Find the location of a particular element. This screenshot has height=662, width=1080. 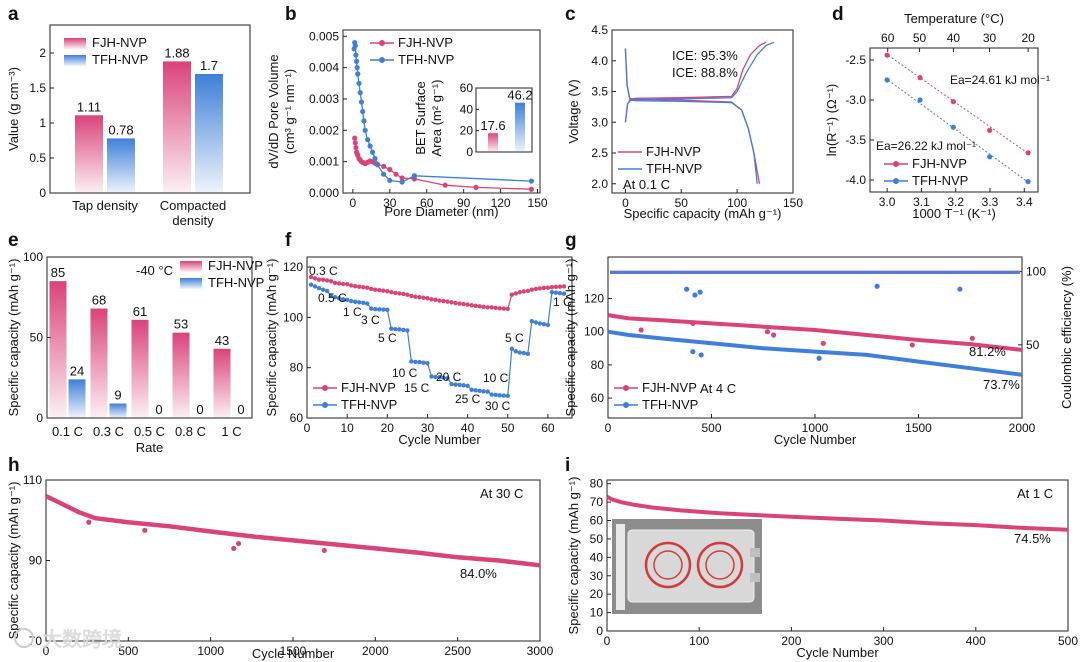

x-tick-label: 500 is located at coordinates (128, 651).